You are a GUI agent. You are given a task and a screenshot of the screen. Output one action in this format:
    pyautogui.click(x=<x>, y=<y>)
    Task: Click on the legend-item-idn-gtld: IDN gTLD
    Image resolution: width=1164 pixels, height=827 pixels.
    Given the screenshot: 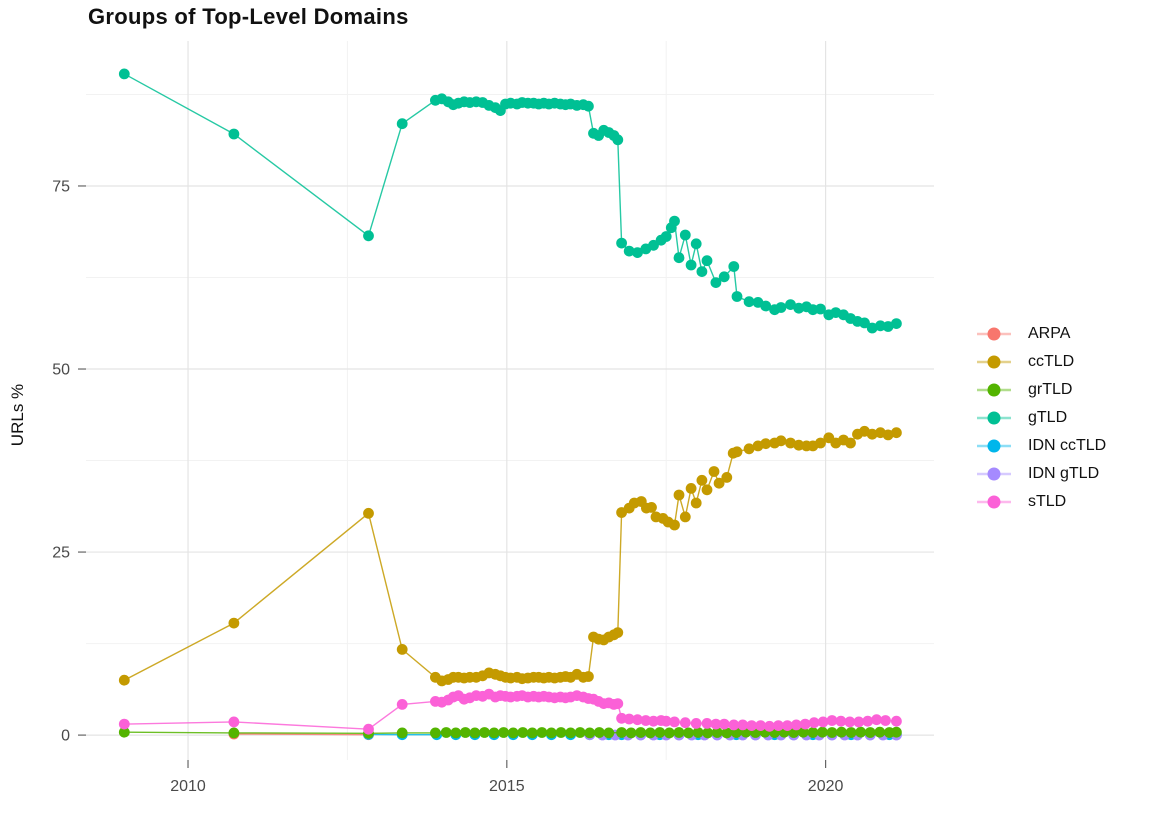 What is the action you would take?
    pyautogui.click(x=1041, y=474)
    